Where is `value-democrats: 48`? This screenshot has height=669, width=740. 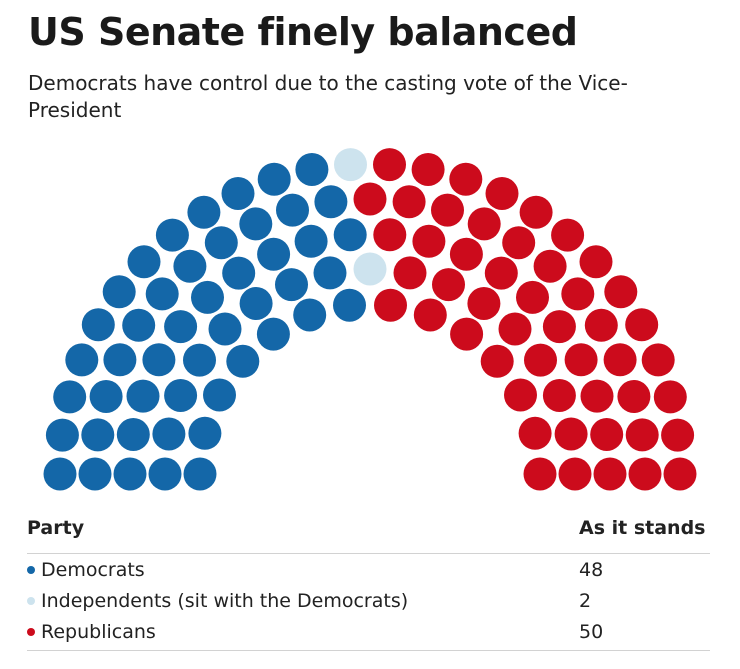
value-democrats: 48 is located at coordinates (591, 569).